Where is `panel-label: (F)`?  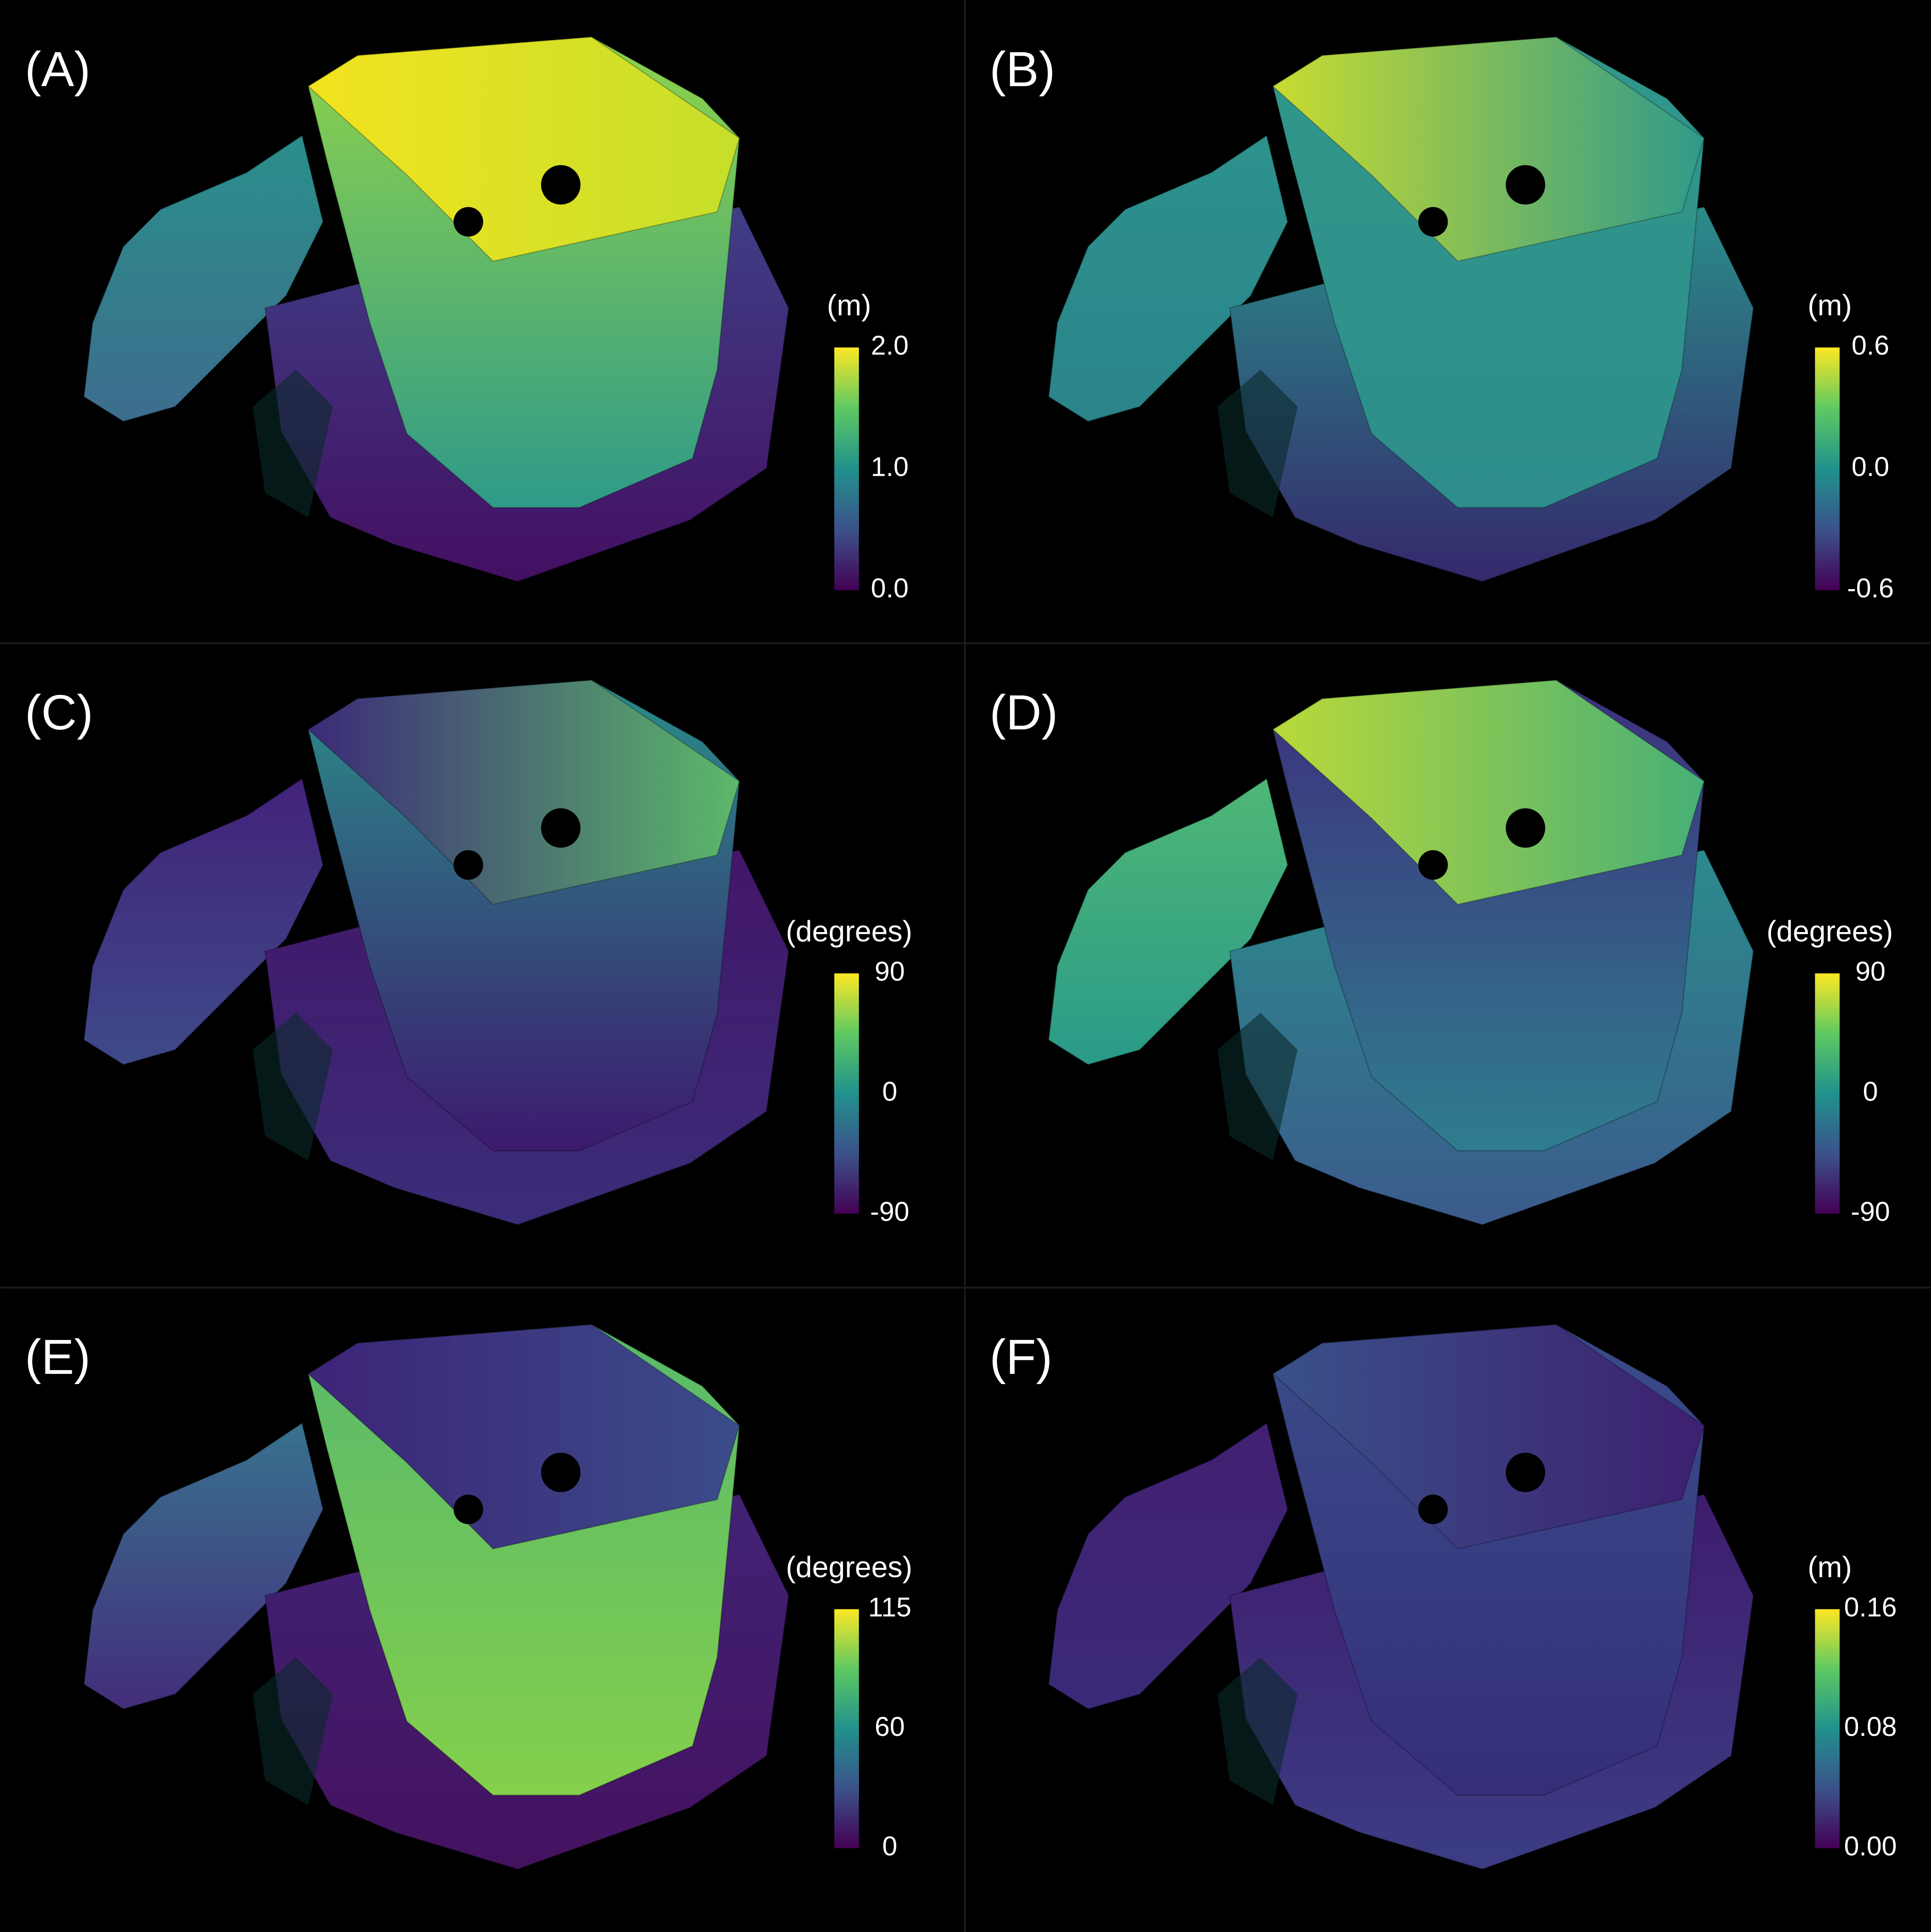
panel-label: (F) is located at coordinates (1022, 1356).